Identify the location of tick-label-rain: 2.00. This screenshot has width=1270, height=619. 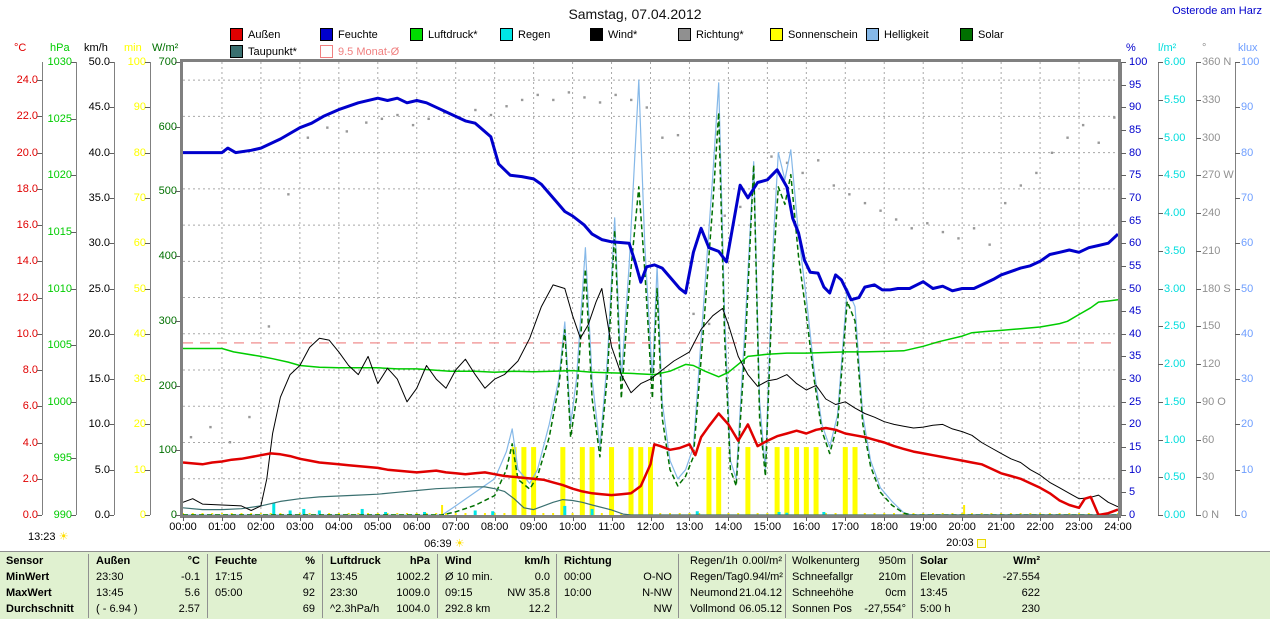
(1175, 364).